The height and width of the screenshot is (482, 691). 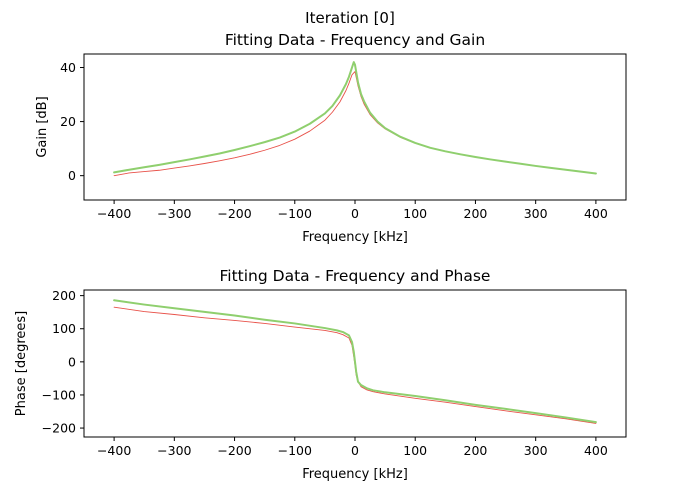 What do you see at coordinates (64, 328) in the screenshot?
I see `y-tick-label: 100` at bounding box center [64, 328].